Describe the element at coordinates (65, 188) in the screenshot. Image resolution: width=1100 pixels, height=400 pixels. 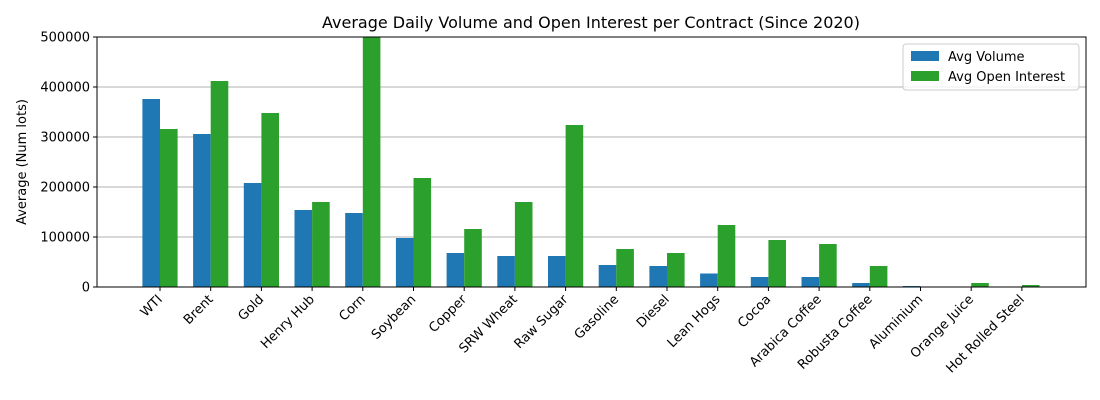
I see `y-tick-label: 200000` at that location.